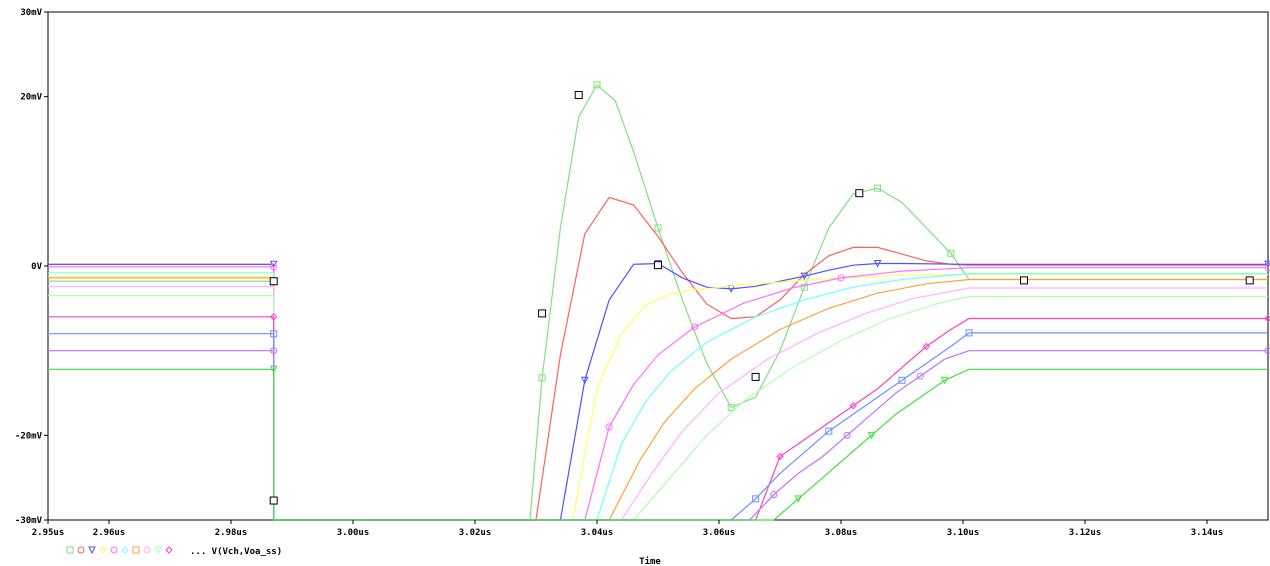 The image size is (1270, 566). Describe the element at coordinates (29, 436) in the screenshot. I see `y-tick-label: -20mV` at that location.